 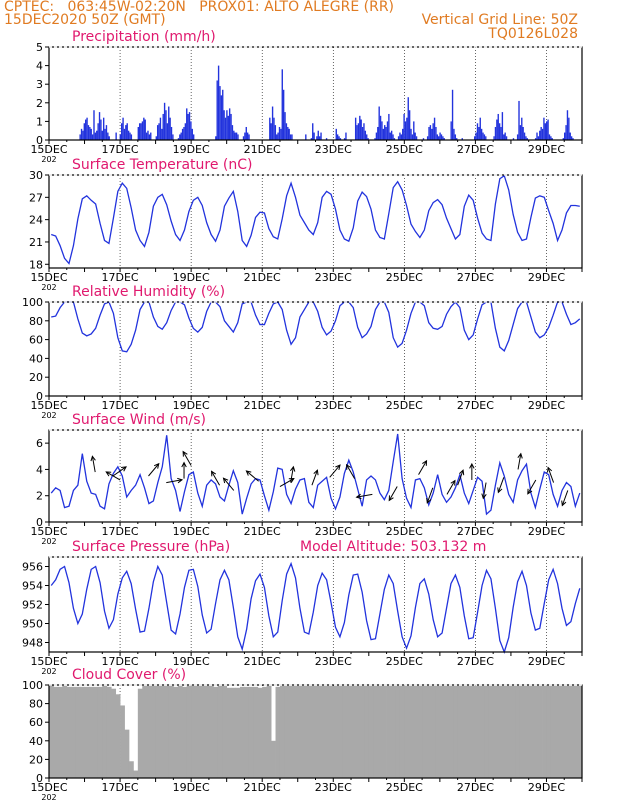 What do you see at coordinates (148, 292) in the screenshot?
I see `panel-title: Relative Humidity (%)` at bounding box center [148, 292].